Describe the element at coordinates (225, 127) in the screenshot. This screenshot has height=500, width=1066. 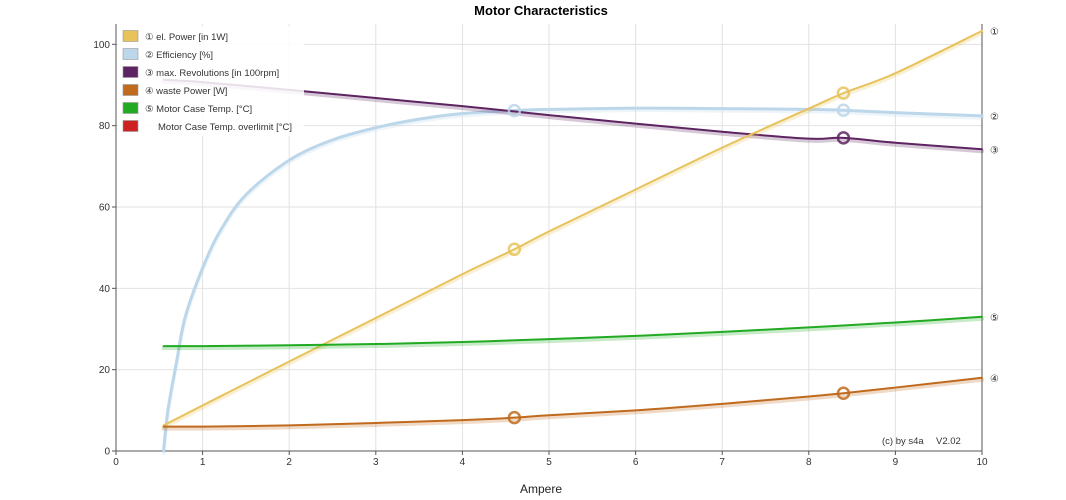
I see `legend-label-5: Motor Case Temp. overlimit [°C]` at that location.